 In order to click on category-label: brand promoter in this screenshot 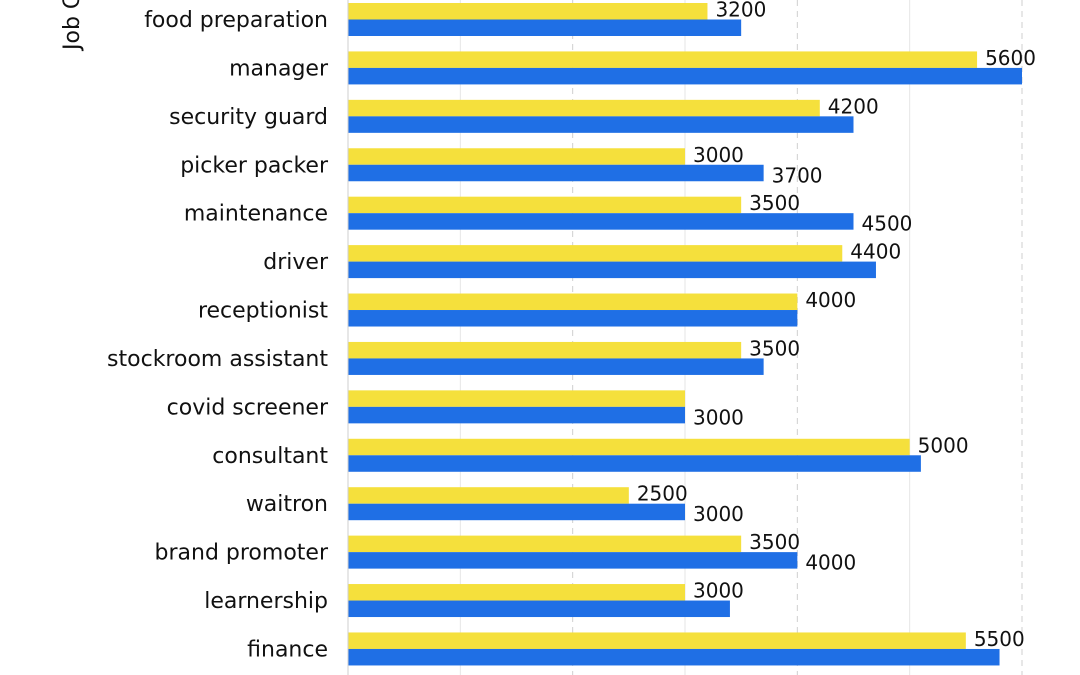, I will do `click(242, 553)`.